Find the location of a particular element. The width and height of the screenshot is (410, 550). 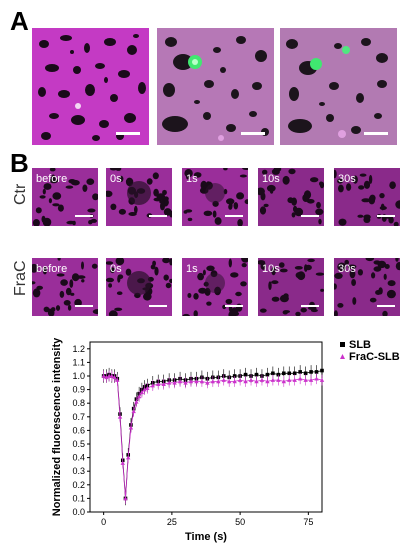

y-tick-label: 0.6 is located at coordinates (78, 430).